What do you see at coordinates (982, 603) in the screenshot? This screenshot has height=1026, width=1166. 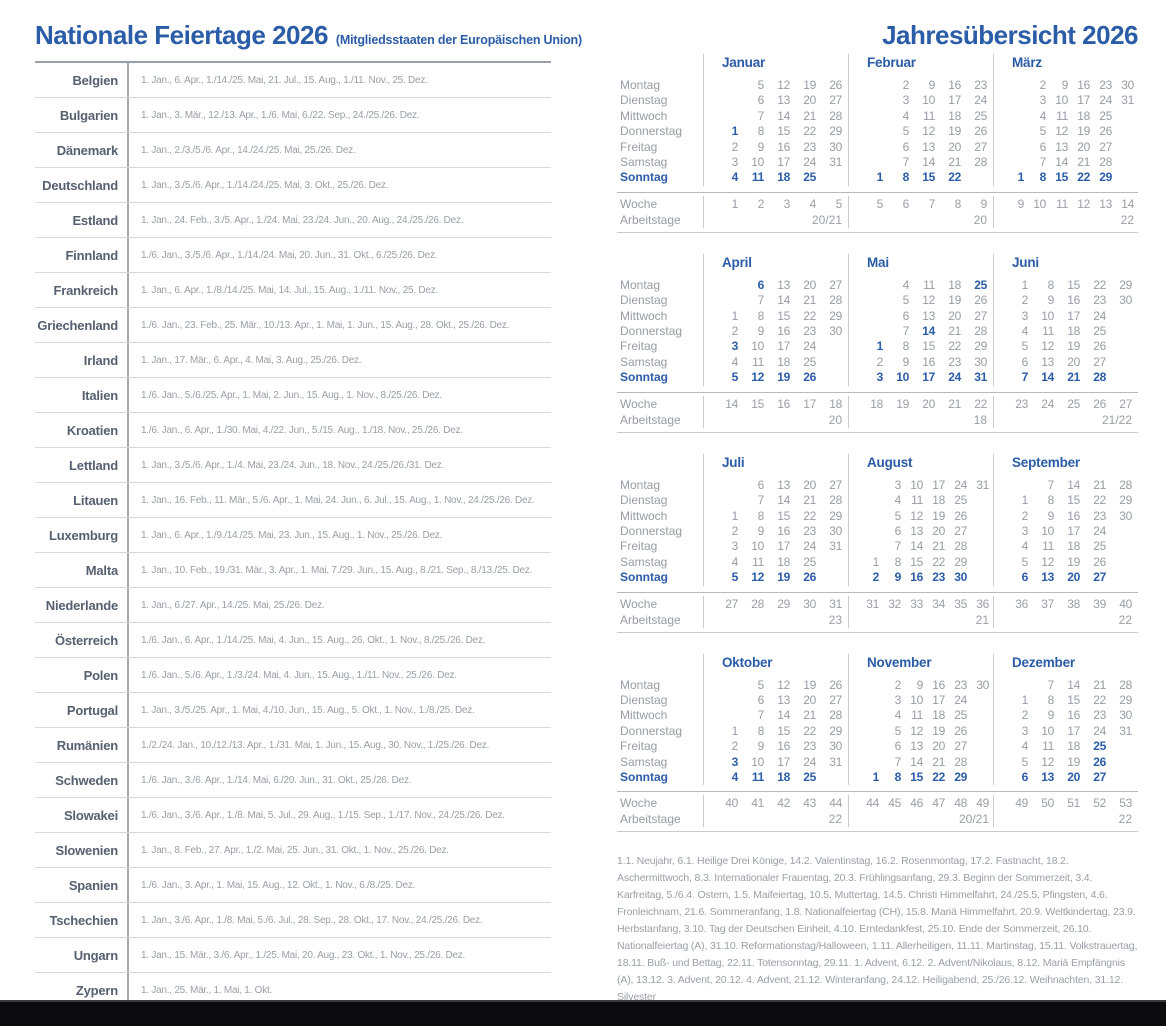 I see `week-number: 36` at bounding box center [982, 603].